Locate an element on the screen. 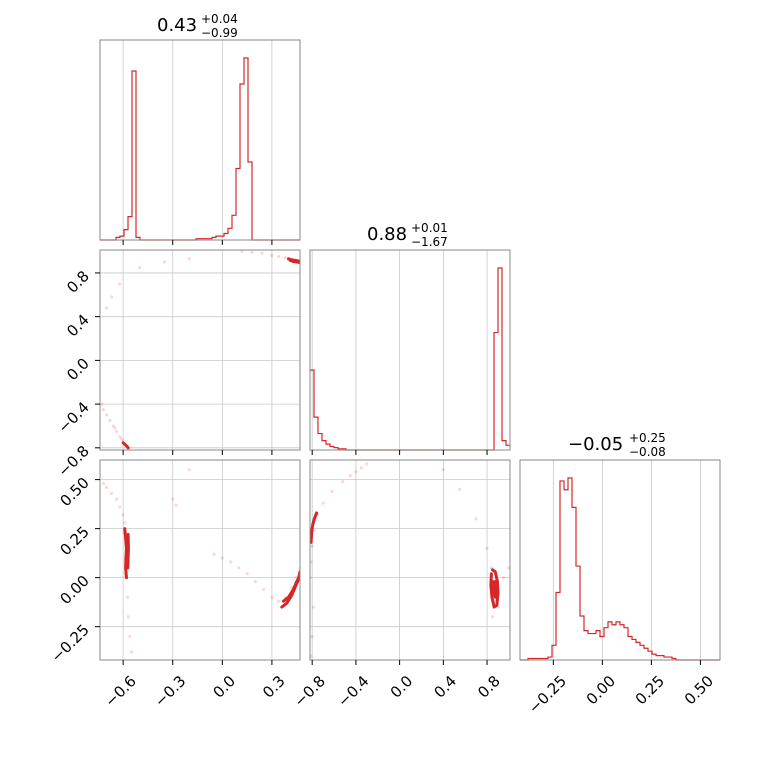  pair-1-xtick-label: 0.0 is located at coordinates (224, 687).